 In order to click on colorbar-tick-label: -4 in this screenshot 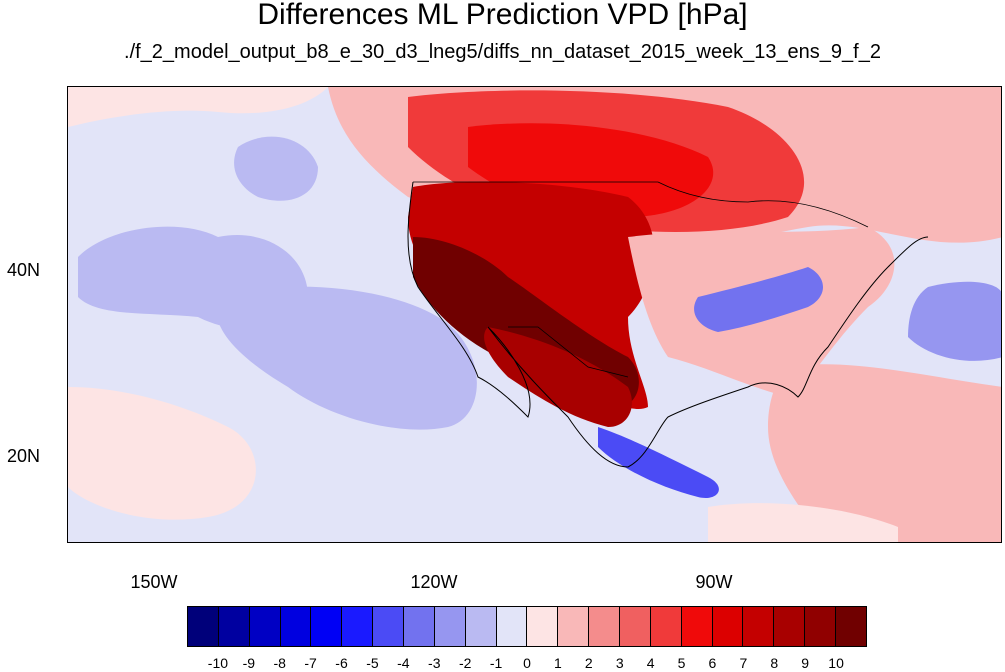, I will do `click(403, 663)`.